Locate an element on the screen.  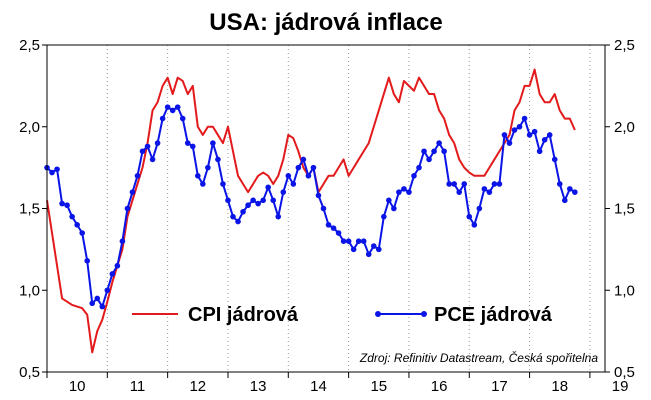
y-tick-label-right: 1,0 is located at coordinates (624, 290).